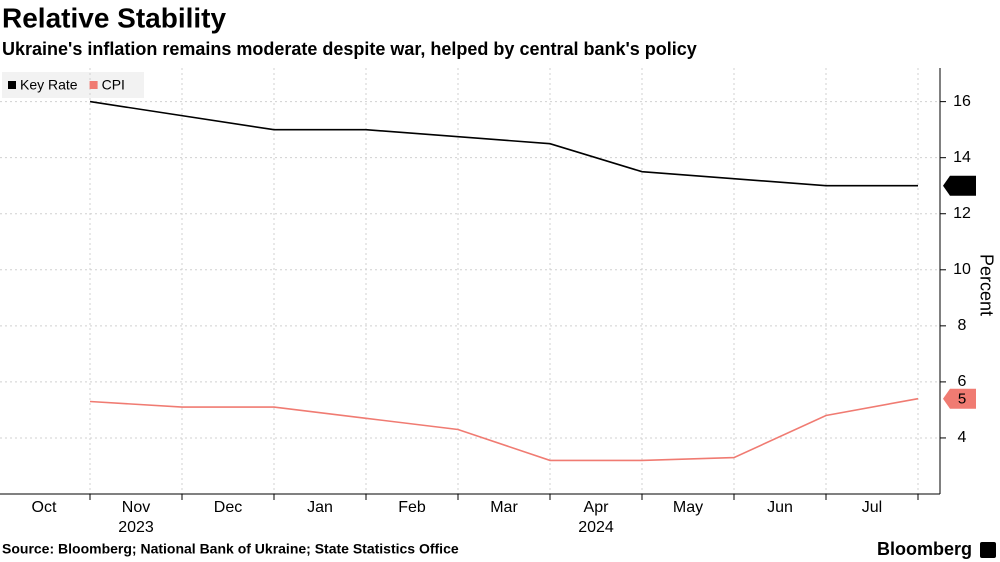 The height and width of the screenshot is (562, 1000). Describe the element at coordinates (113, 85) in the screenshot. I see `legend-label: CPI` at that location.